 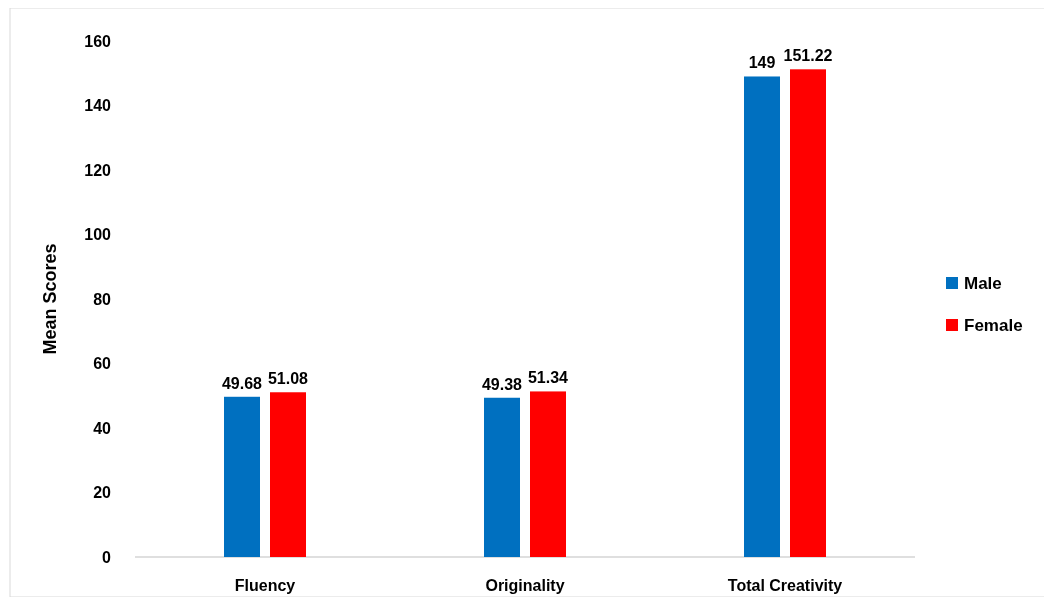 I want to click on y-tick-label: 140, so click(x=98, y=106).